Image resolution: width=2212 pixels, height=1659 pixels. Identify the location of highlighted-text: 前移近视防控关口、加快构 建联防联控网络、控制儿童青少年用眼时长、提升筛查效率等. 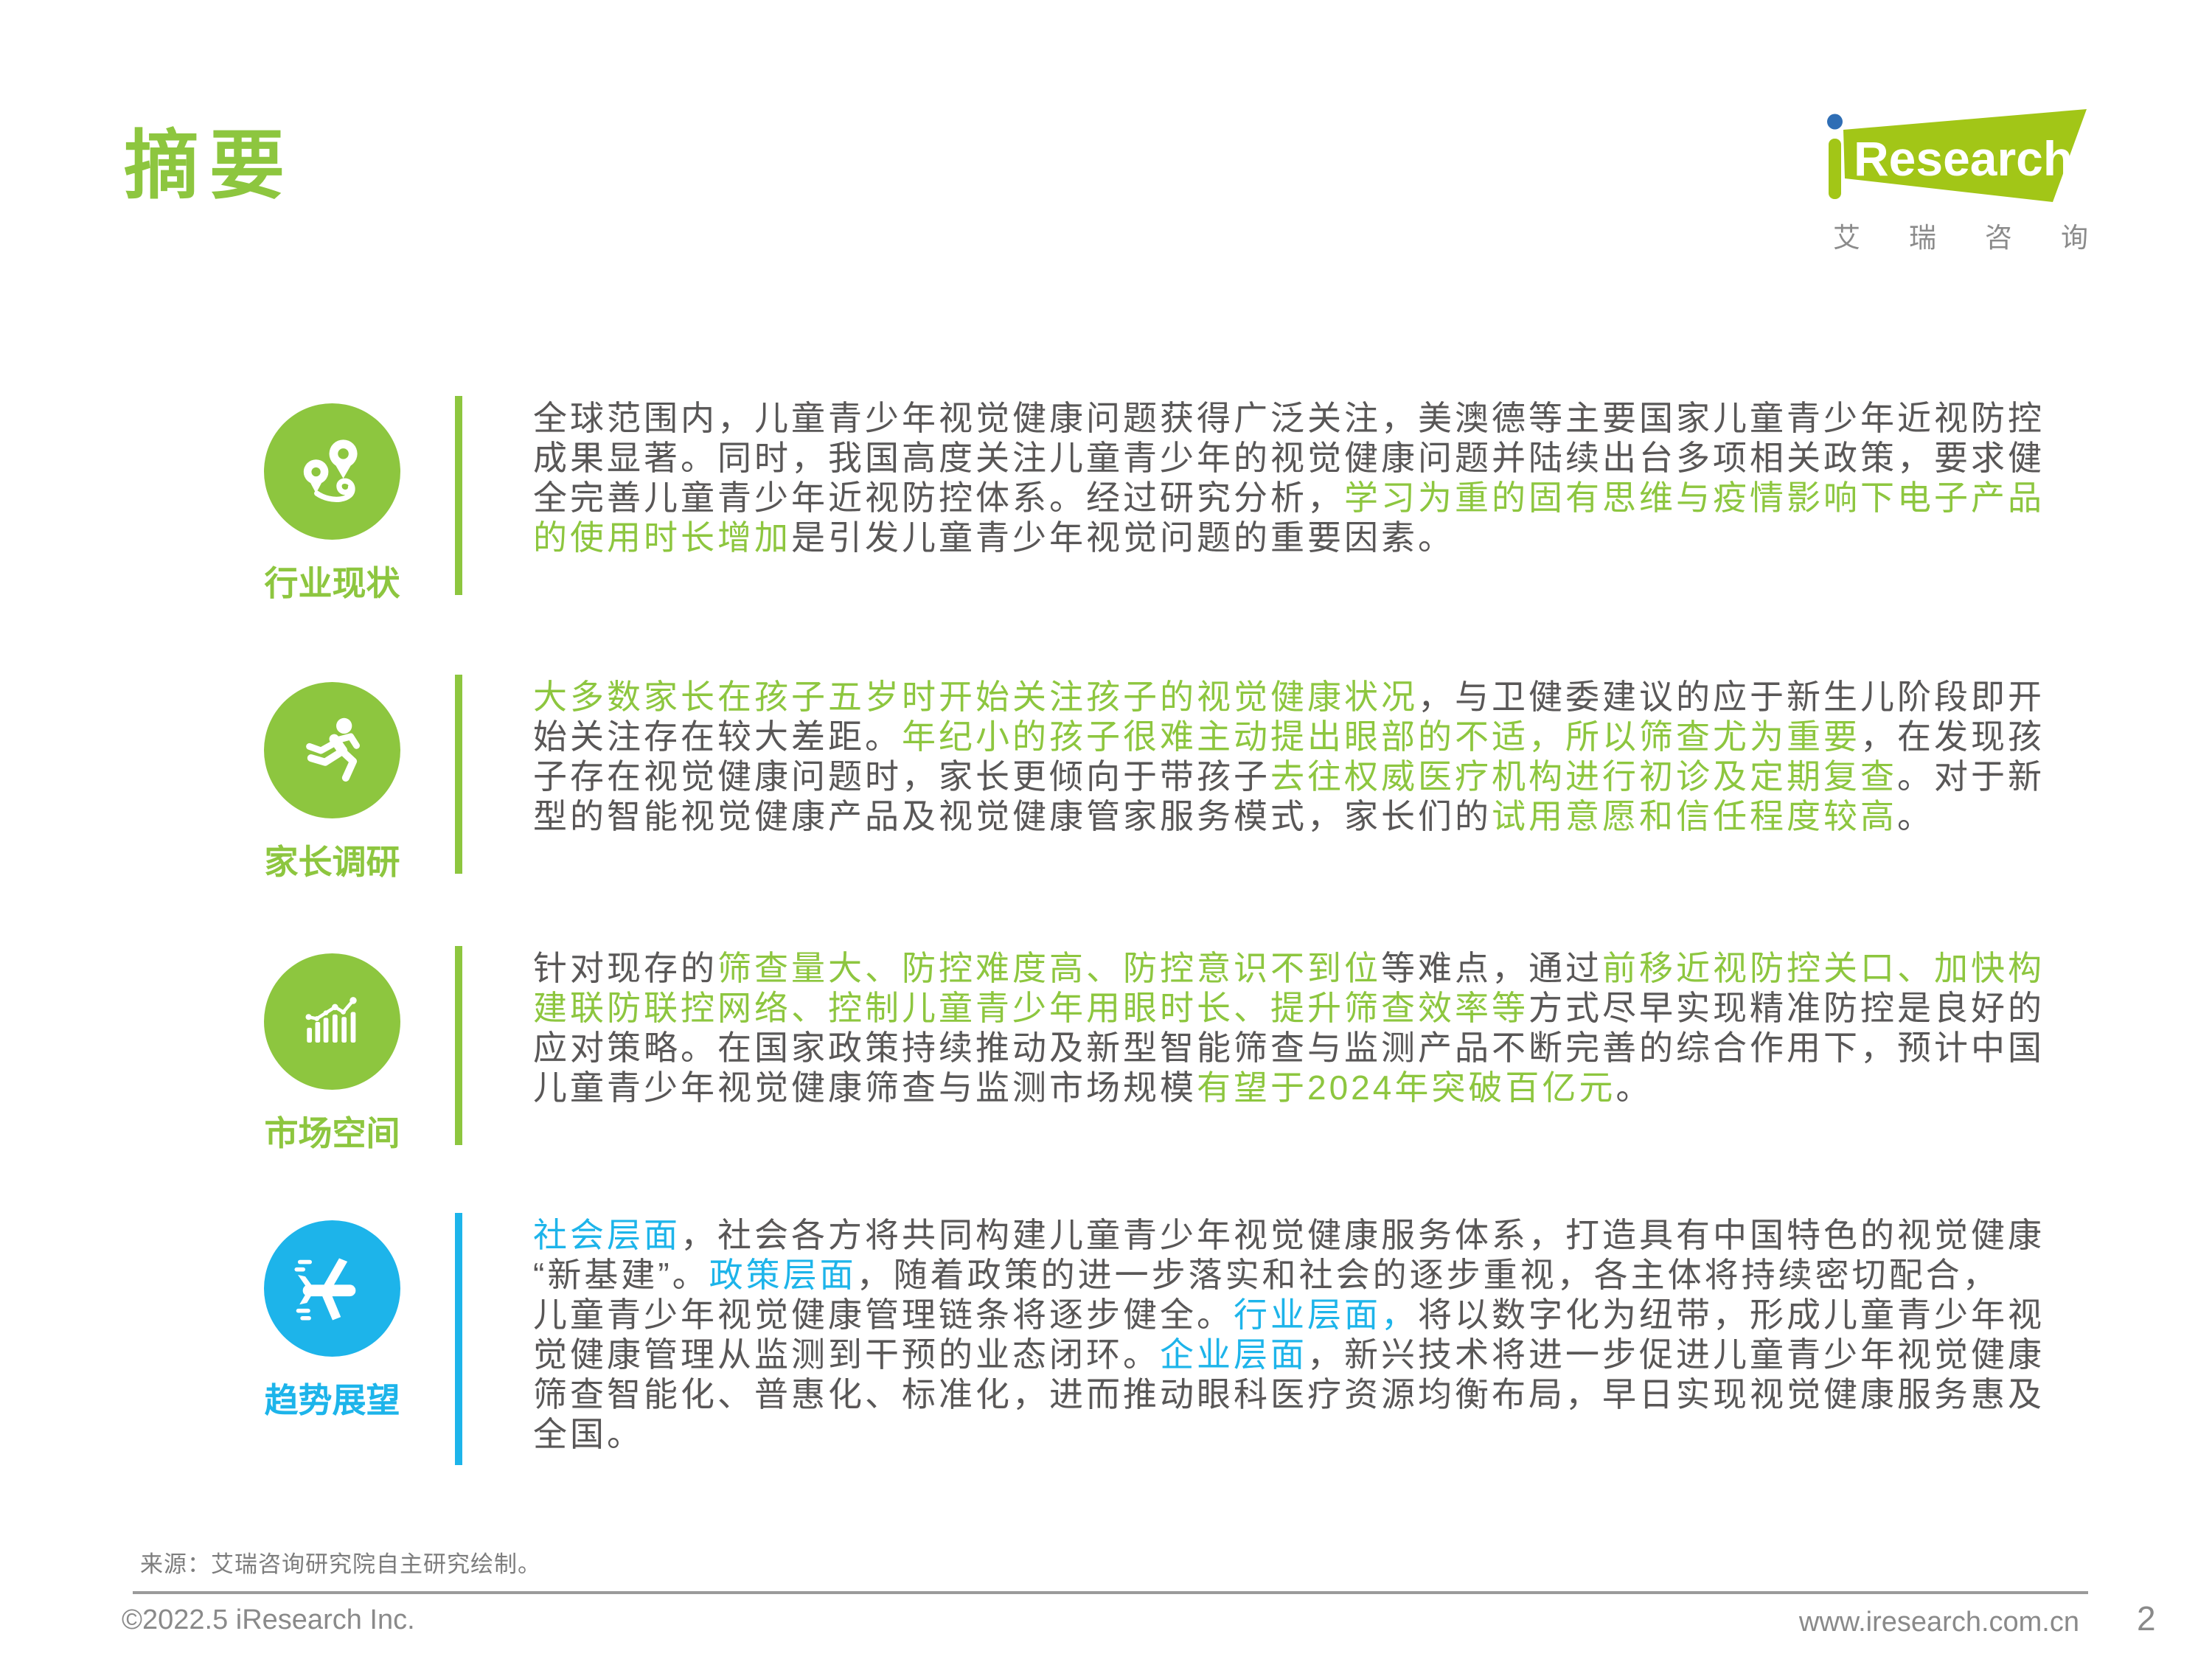
(1289, 988).